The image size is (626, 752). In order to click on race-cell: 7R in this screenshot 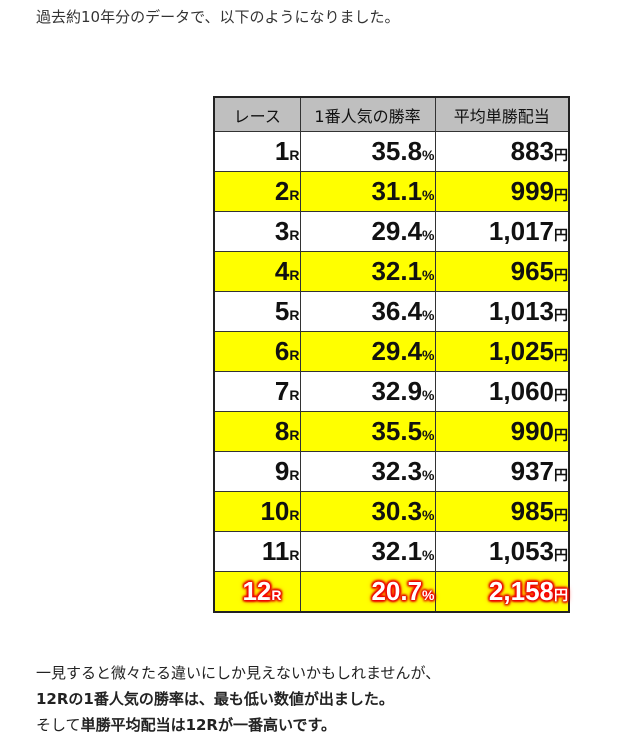, I will do `click(257, 391)`.